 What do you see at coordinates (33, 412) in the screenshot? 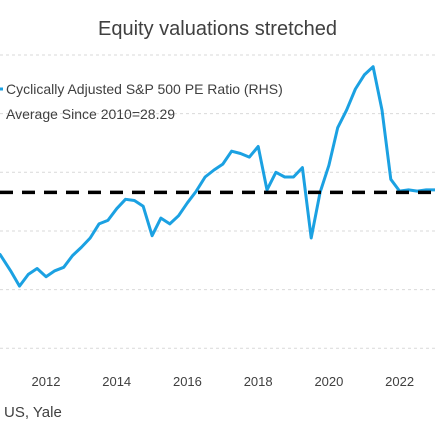
I see `source-note: US, Yale` at bounding box center [33, 412].